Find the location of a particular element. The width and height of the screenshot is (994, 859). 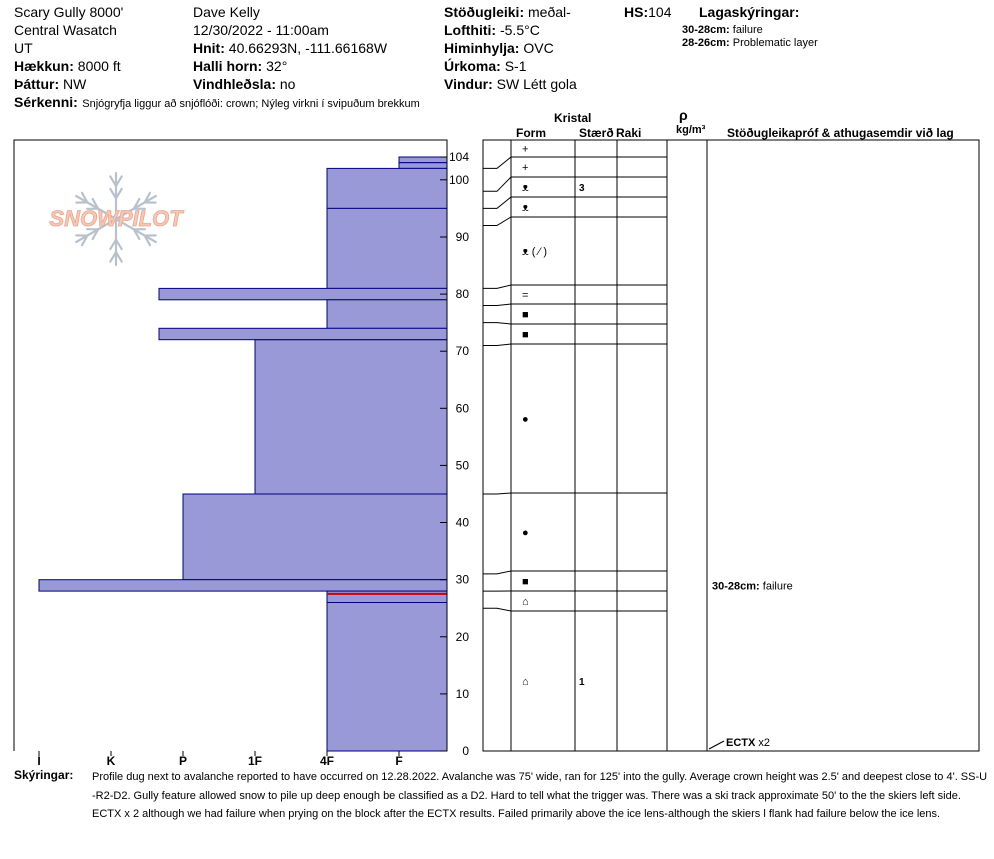

coords-row: Hnit: 40.66293N, -111.66168W is located at coordinates (290, 48).